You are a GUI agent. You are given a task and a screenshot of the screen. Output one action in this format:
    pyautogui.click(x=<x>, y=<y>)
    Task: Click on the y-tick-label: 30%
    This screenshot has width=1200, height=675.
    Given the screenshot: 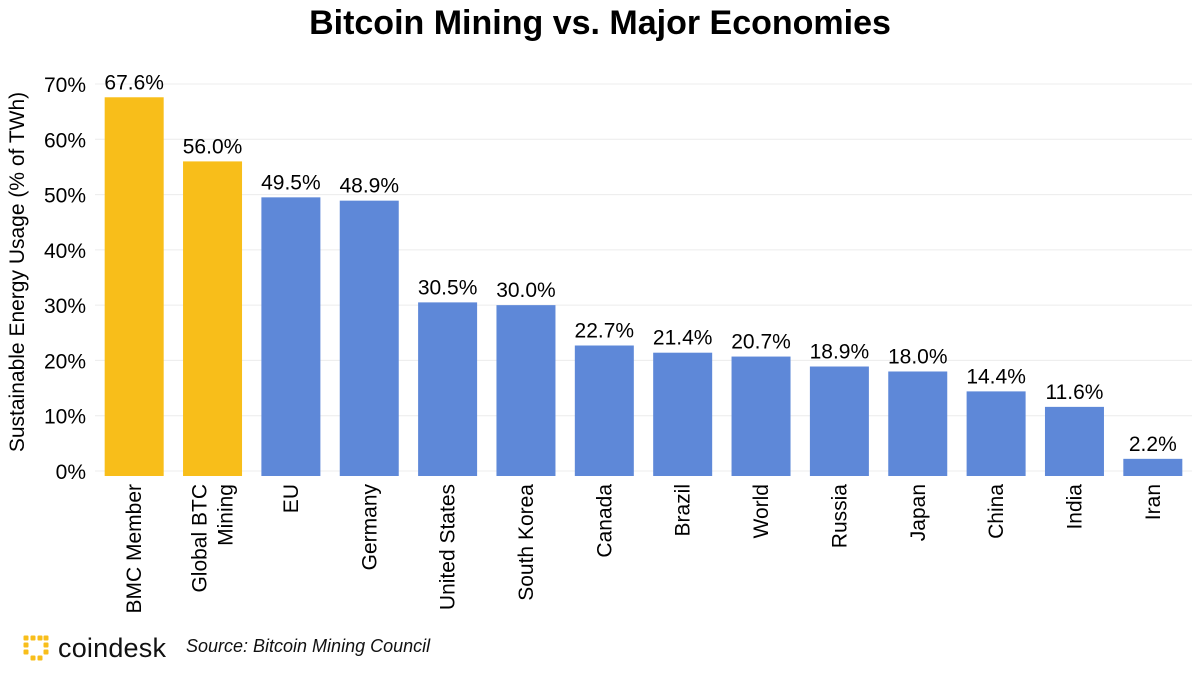 What is the action you would take?
    pyautogui.click(x=65, y=306)
    